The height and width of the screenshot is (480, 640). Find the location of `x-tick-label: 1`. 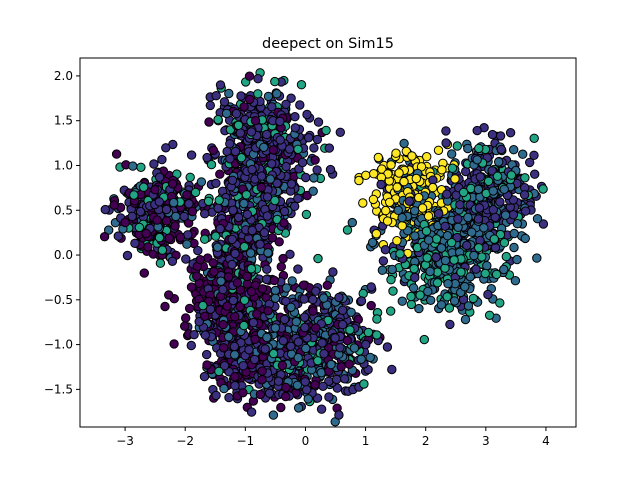

x-tick-label: 1 is located at coordinates (366, 441).